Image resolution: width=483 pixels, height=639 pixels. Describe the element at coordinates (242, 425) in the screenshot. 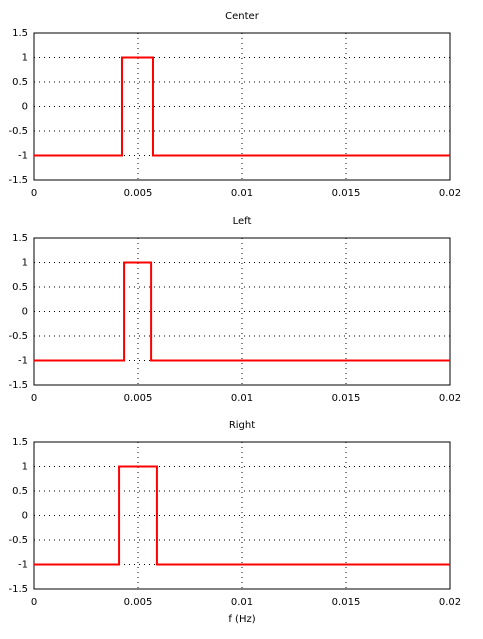

I see `chart-title: Right` at that location.